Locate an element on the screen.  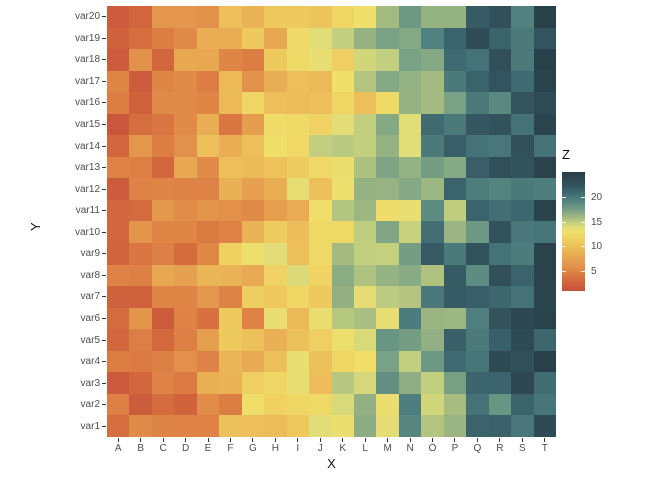
x-tick-label: D is located at coordinates (185, 448).